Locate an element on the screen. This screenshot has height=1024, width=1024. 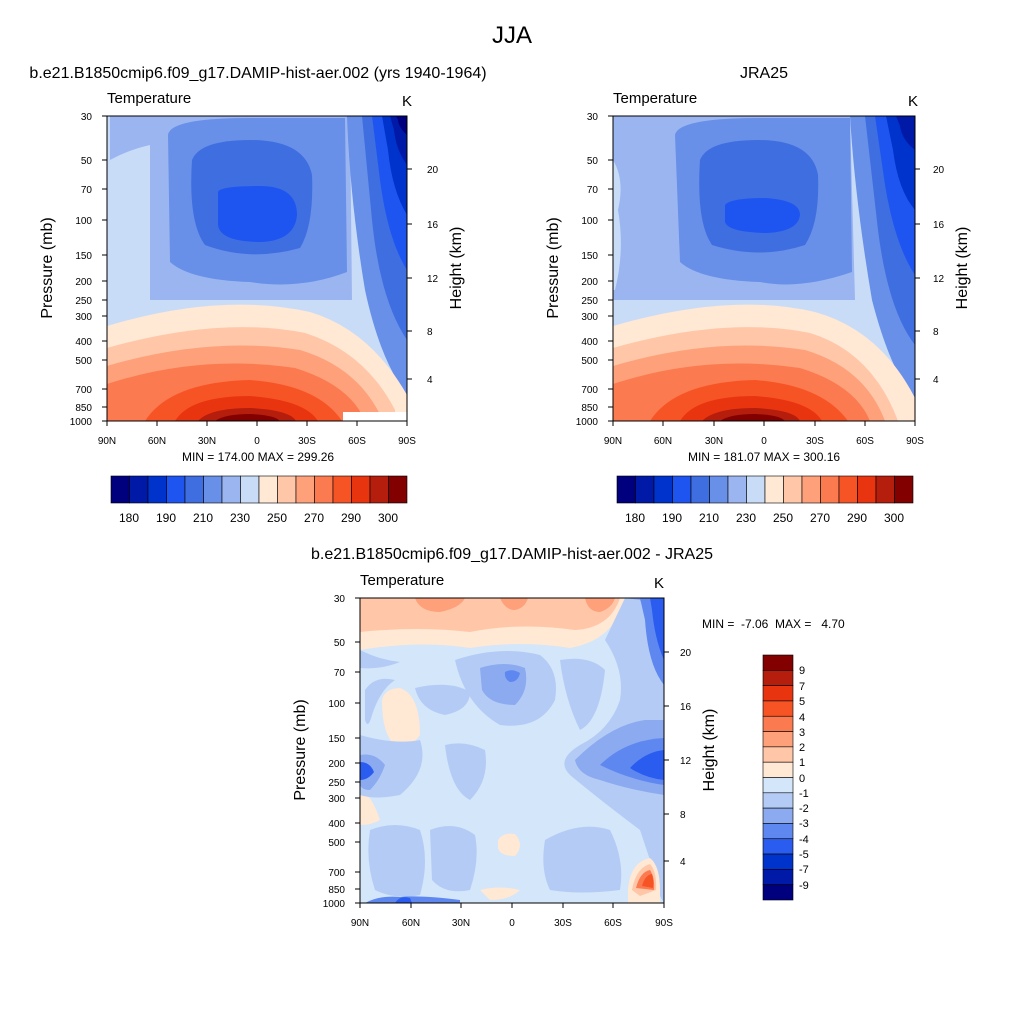
colorbar-tick-label: -5 is located at coordinates (804, 855).